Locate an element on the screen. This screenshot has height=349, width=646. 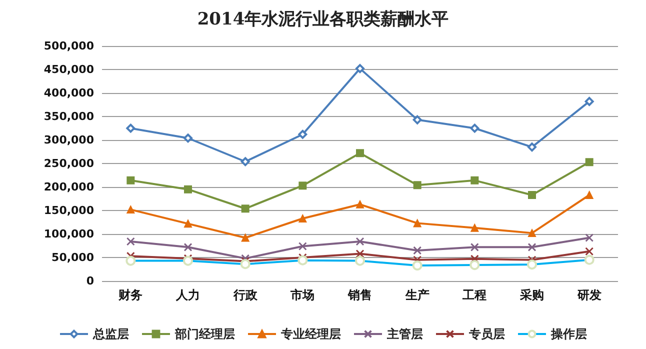
y-tick-label: 250,000 is located at coordinates (69, 163).